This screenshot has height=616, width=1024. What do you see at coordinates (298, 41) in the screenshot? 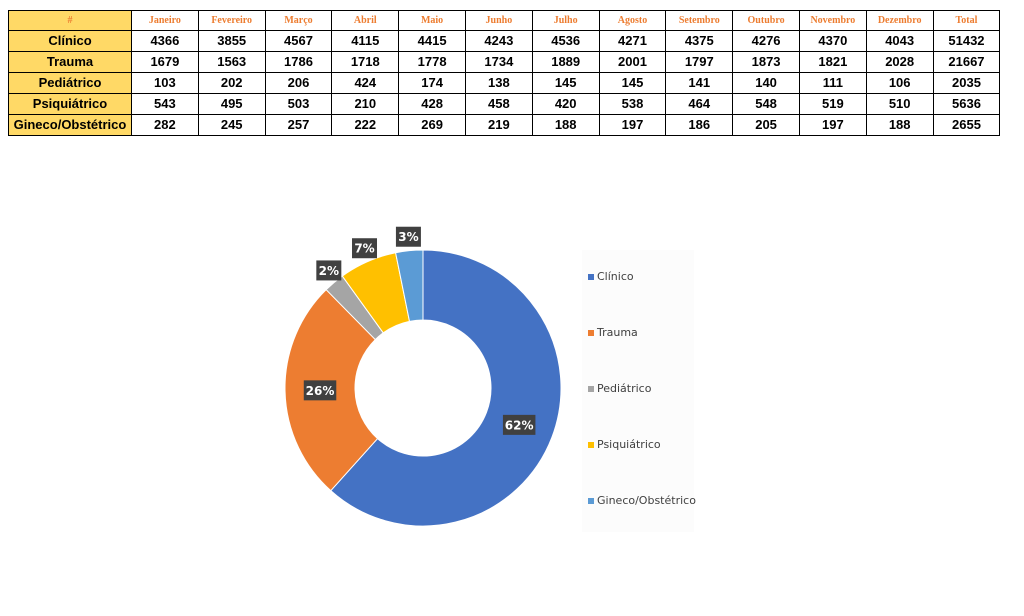
I see `value-cell: 4567` at bounding box center [298, 41].